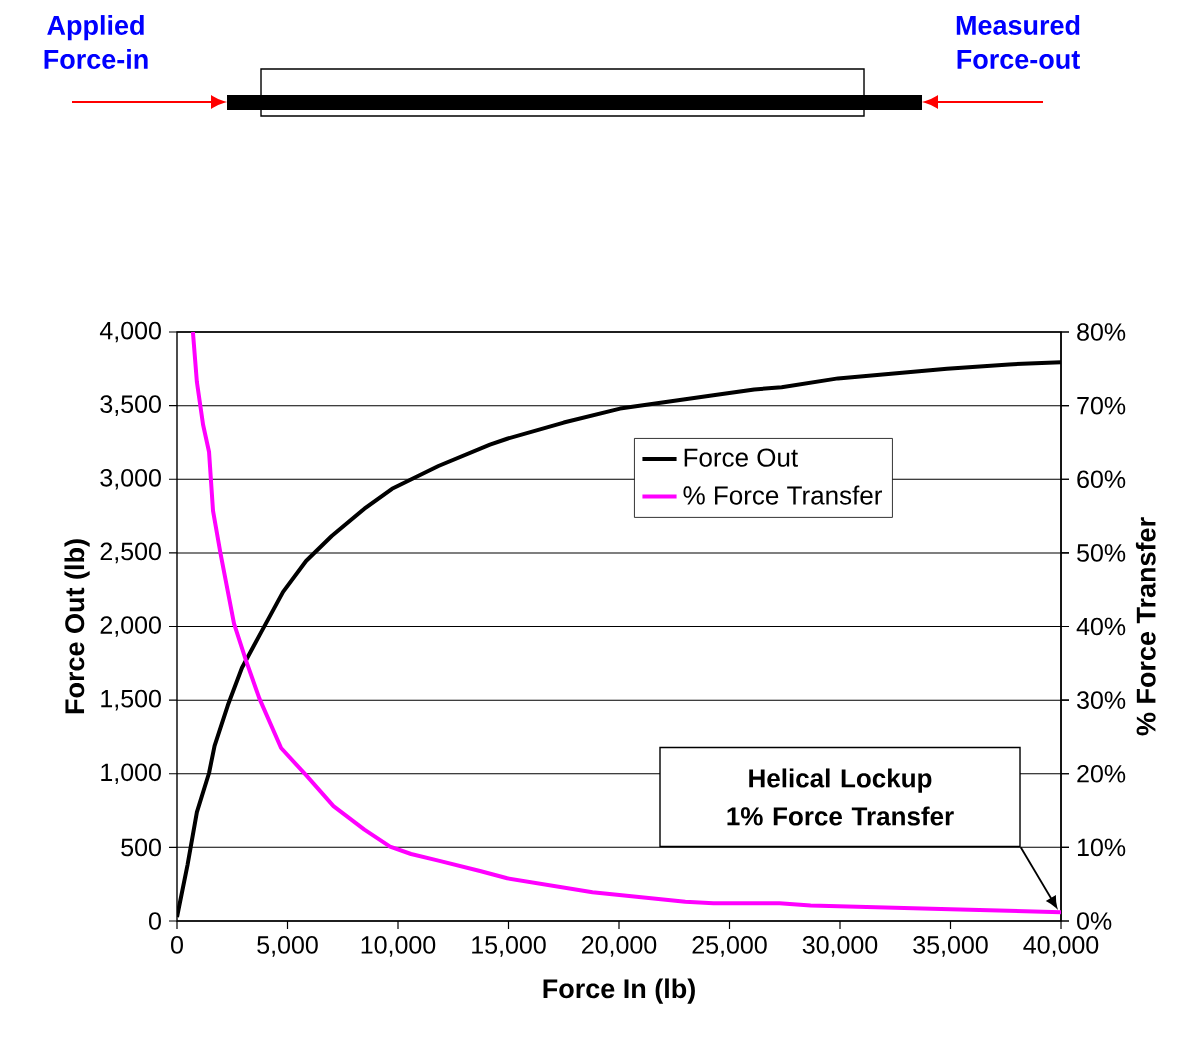 The image size is (1194, 1040). Describe the element at coordinates (155, 921) in the screenshot. I see `y-tick-label: 0` at that location.